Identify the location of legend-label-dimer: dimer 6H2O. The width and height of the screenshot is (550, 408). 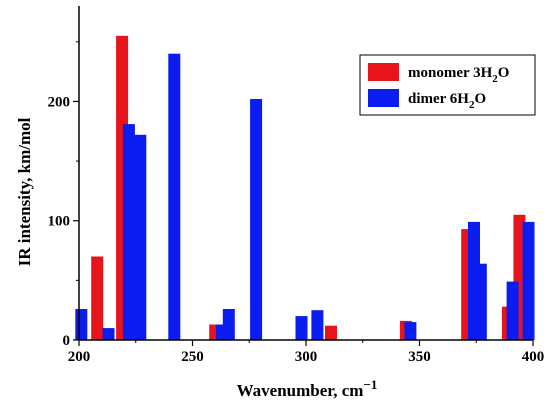
(447, 101).